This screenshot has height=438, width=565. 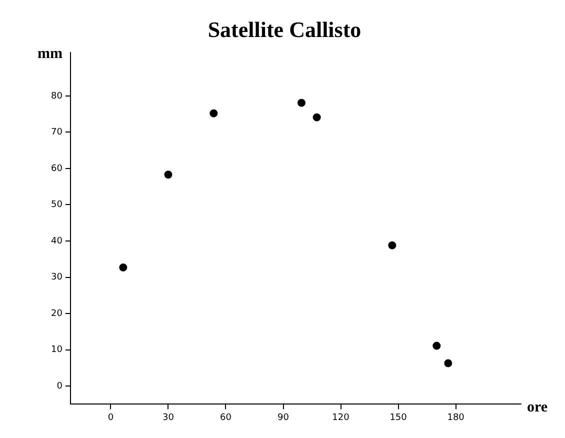 I want to click on x-tick-label: 0, so click(x=111, y=417).